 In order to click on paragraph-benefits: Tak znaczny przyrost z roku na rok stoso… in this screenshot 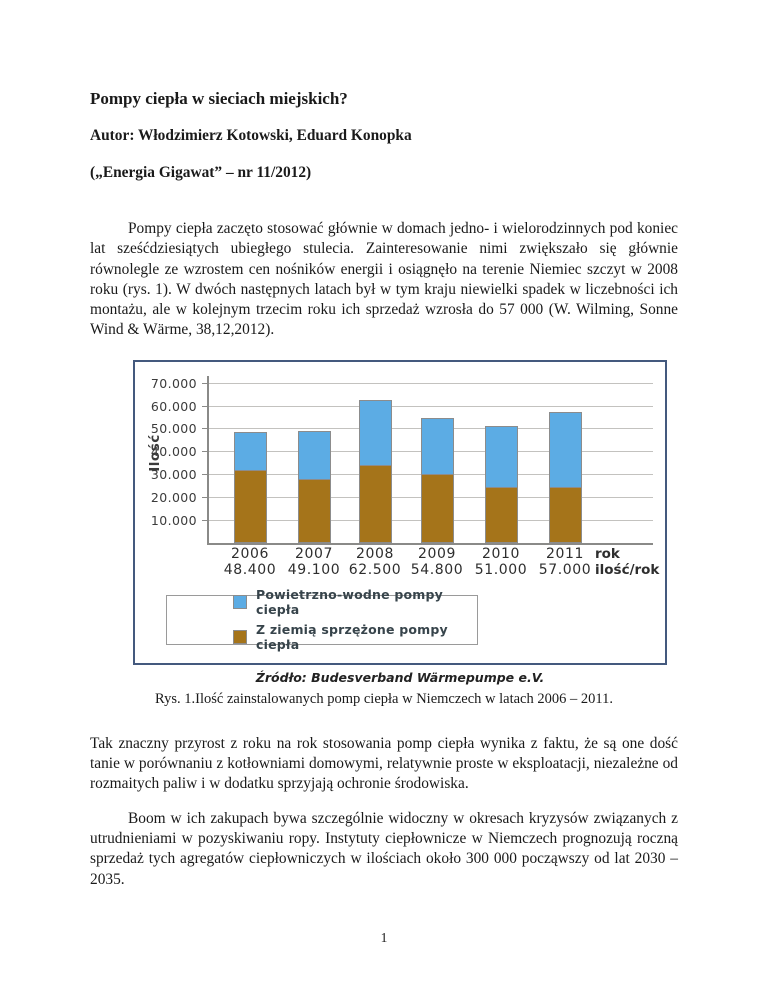, I will do `click(384, 763)`.